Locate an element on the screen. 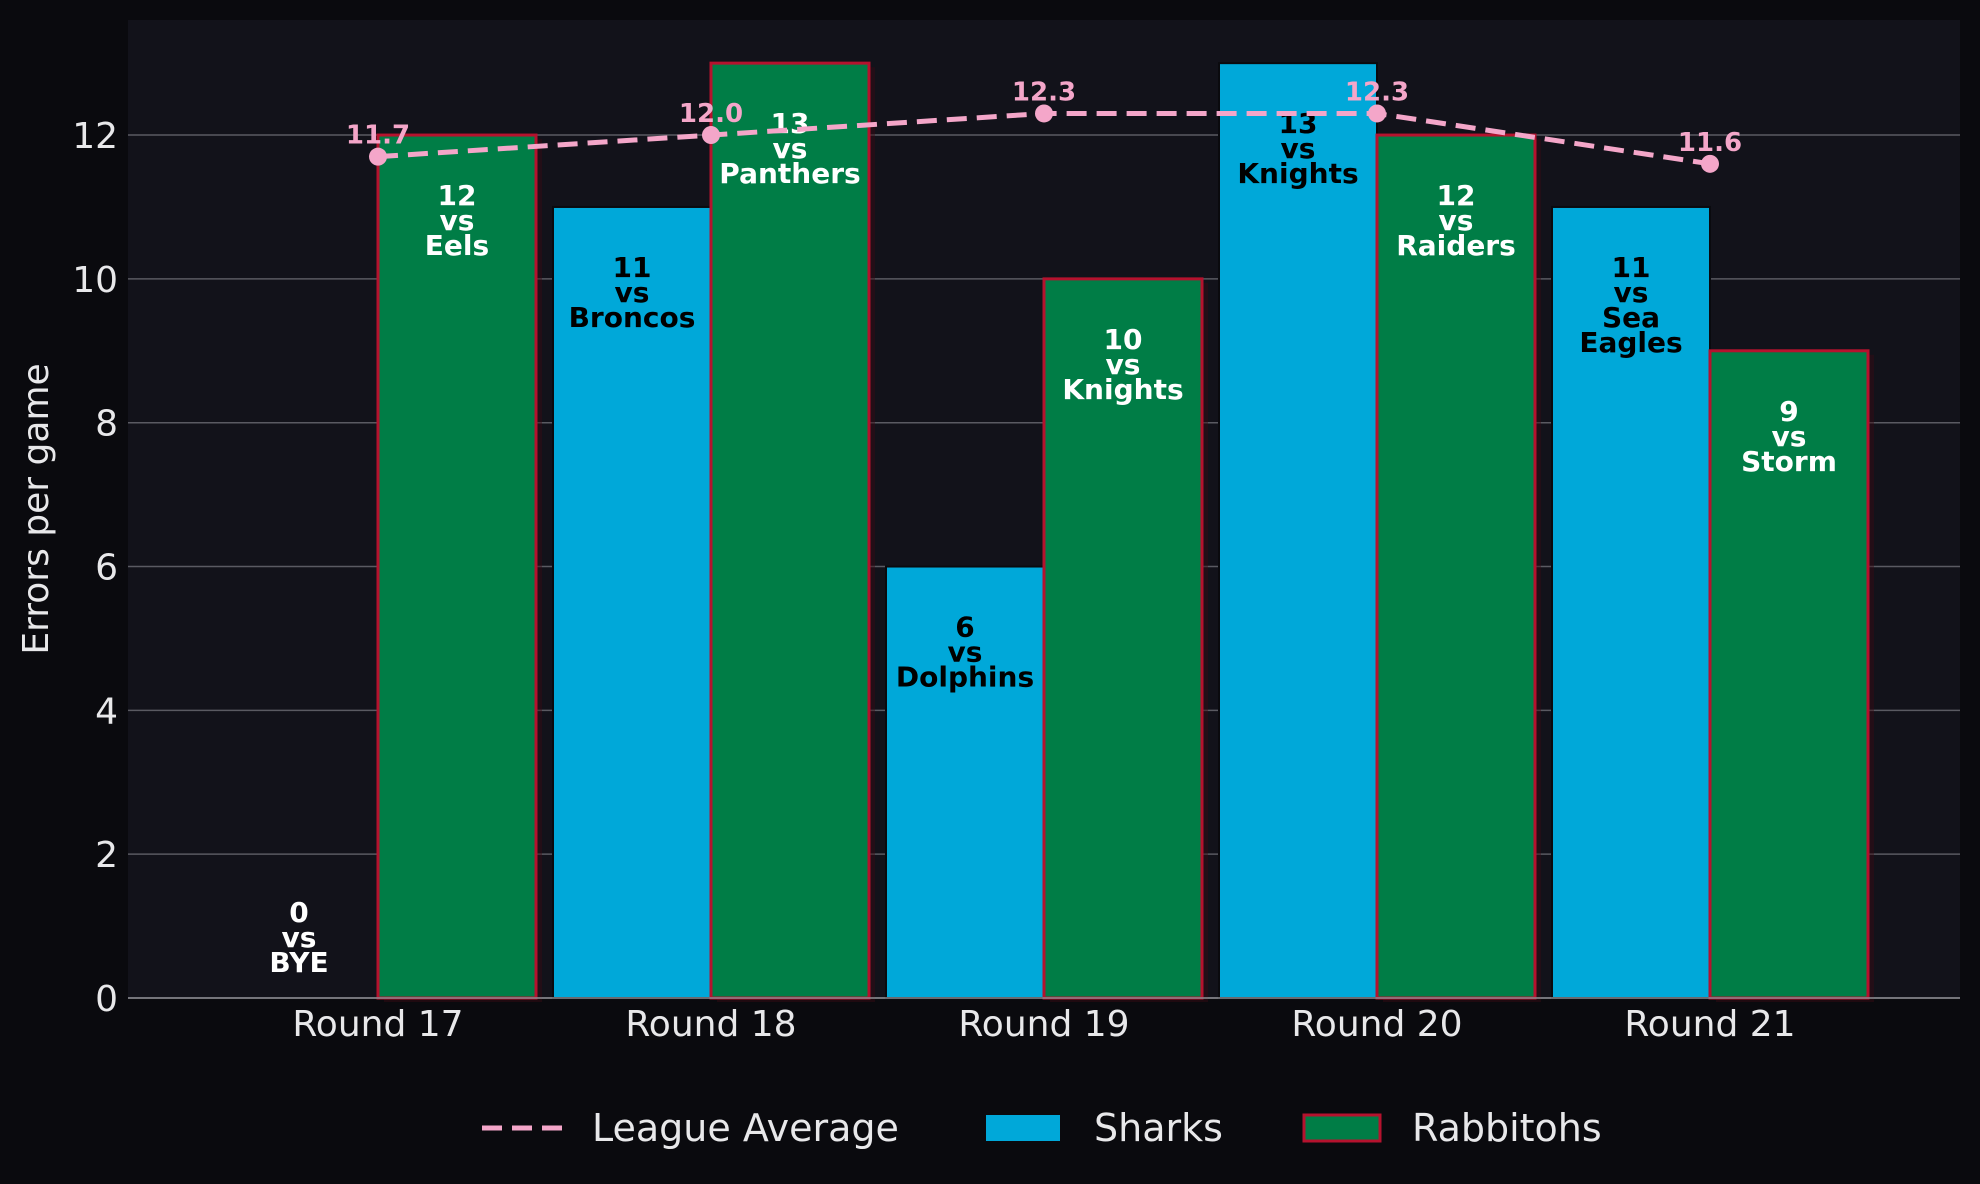 This screenshot has height=1184, width=1980. league-average-line: 11.7 12.0 12.3 12.3 11.6 is located at coordinates (1044, 125).